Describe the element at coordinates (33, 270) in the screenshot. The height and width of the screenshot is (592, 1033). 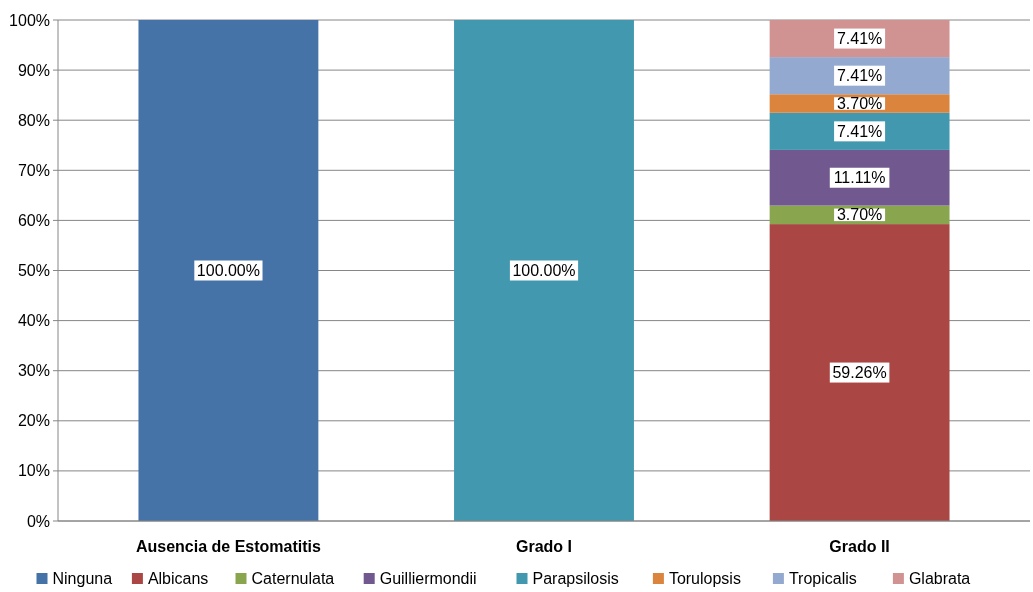
I see `y-tick-label: 50%` at that location.